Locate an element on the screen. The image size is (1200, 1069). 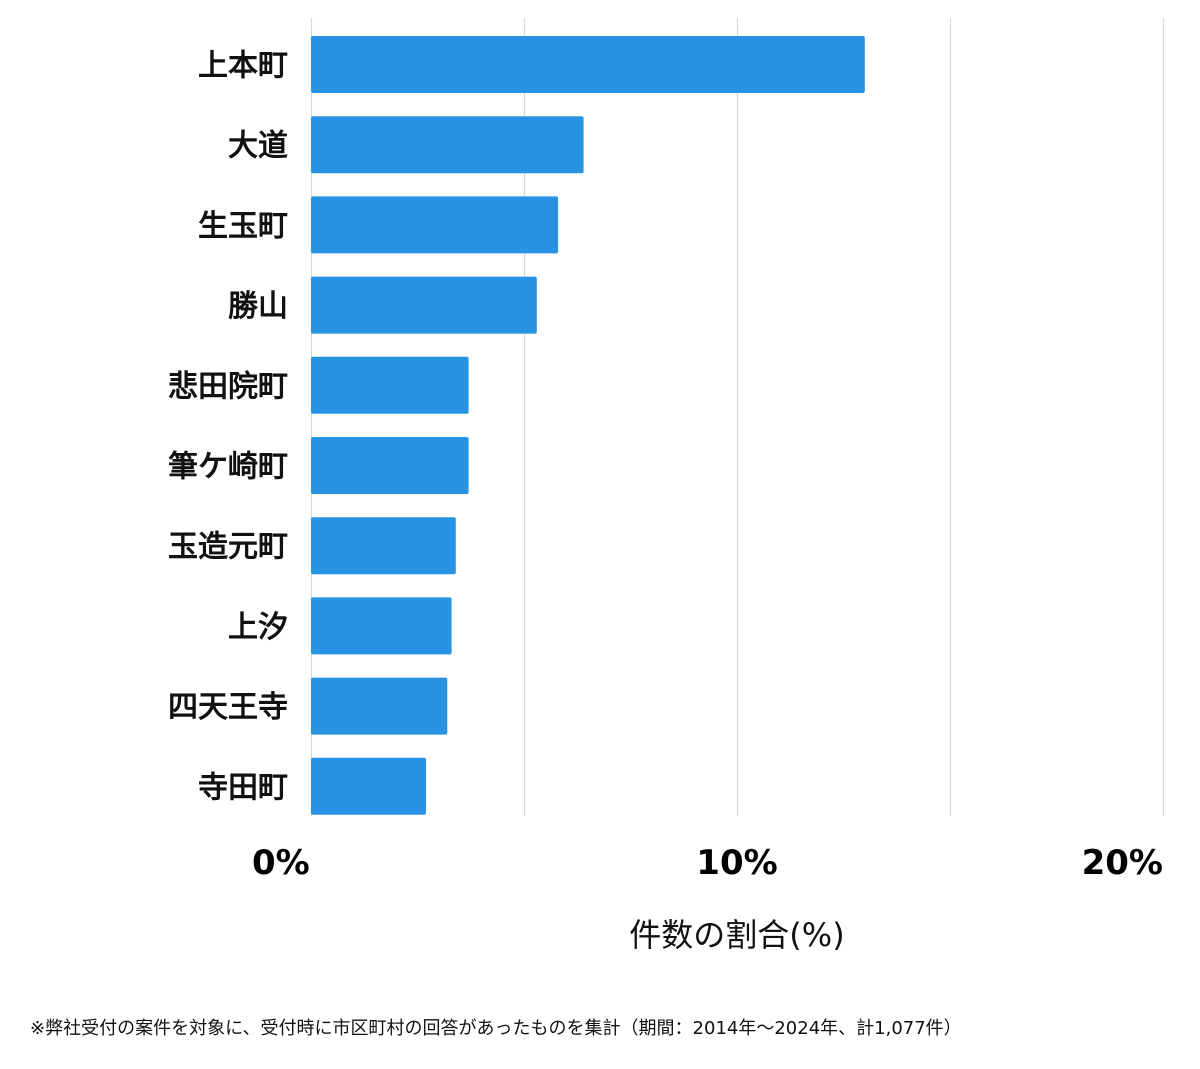
category-label-5: 悲田院町 is located at coordinates (228, 386).